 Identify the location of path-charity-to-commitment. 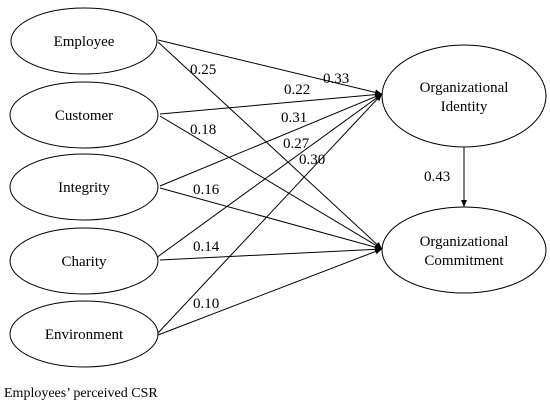
(271, 253).